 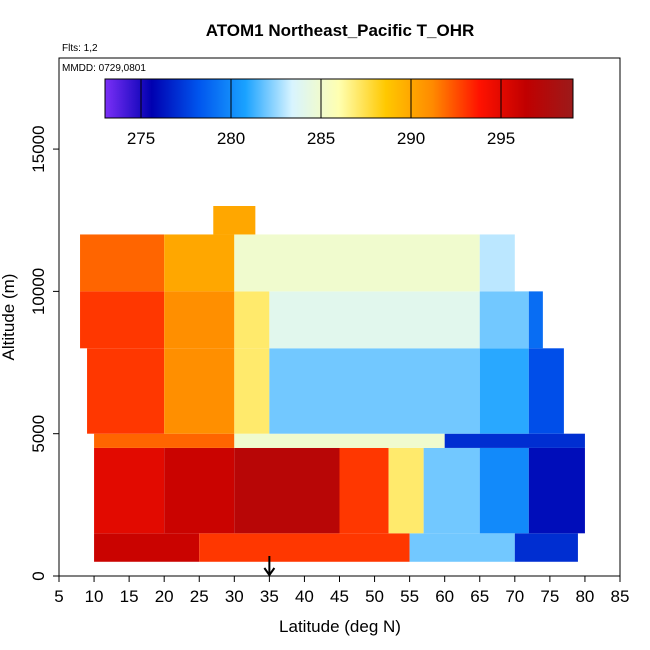 I want to click on x-tick-label: 5, so click(x=58, y=596).